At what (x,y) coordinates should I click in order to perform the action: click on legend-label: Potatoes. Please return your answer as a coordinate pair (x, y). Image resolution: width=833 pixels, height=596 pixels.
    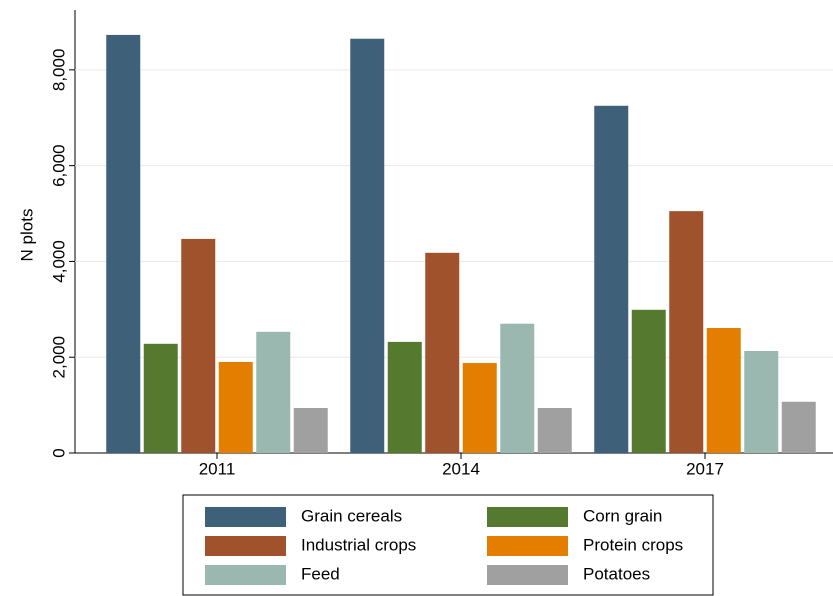
    Looking at the image, I should click on (616, 573).